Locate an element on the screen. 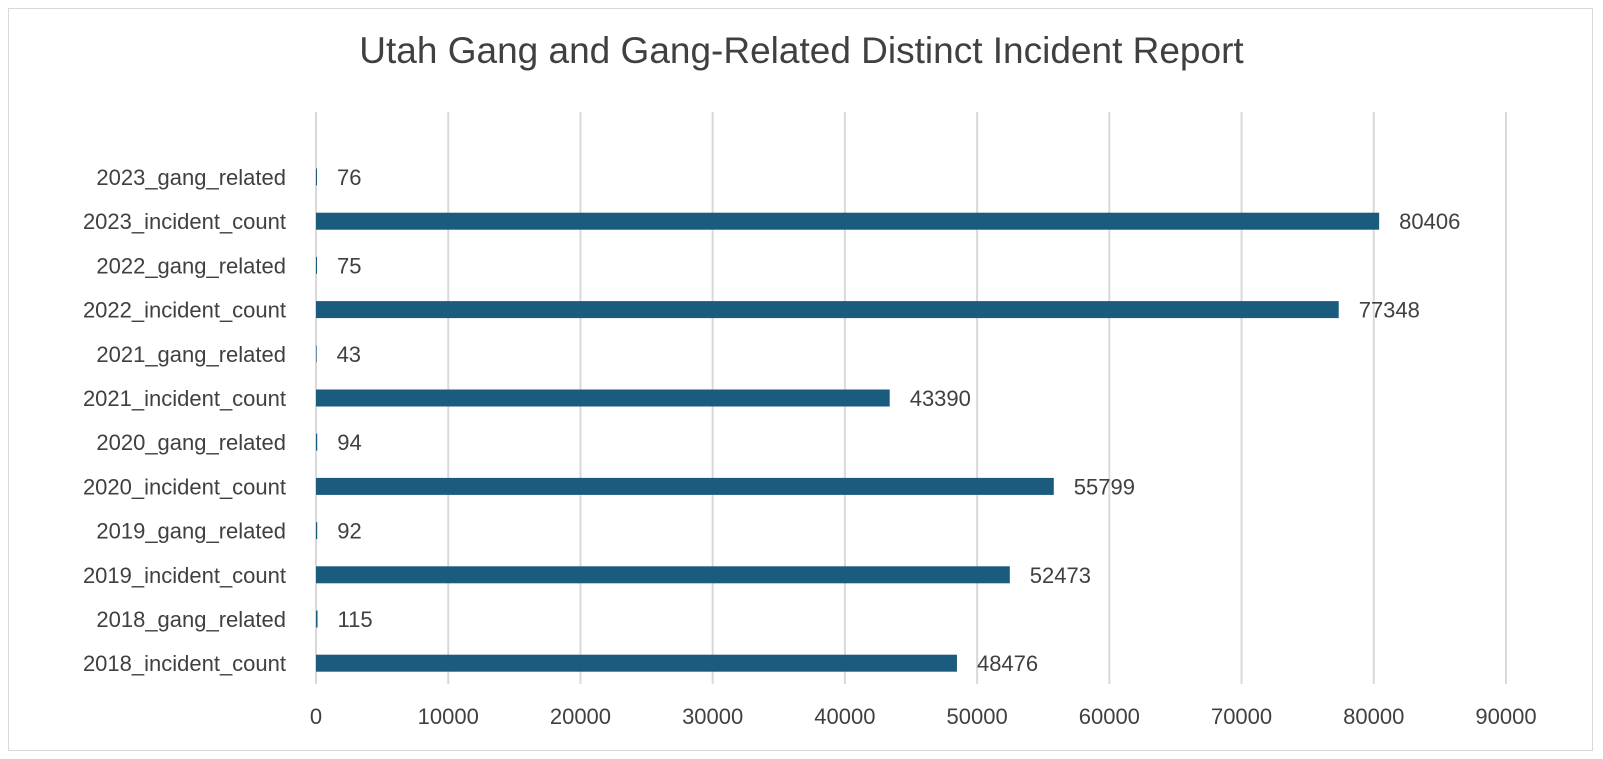 The width and height of the screenshot is (1603, 759). category-label: 2018_incident_count is located at coordinates (184, 663).